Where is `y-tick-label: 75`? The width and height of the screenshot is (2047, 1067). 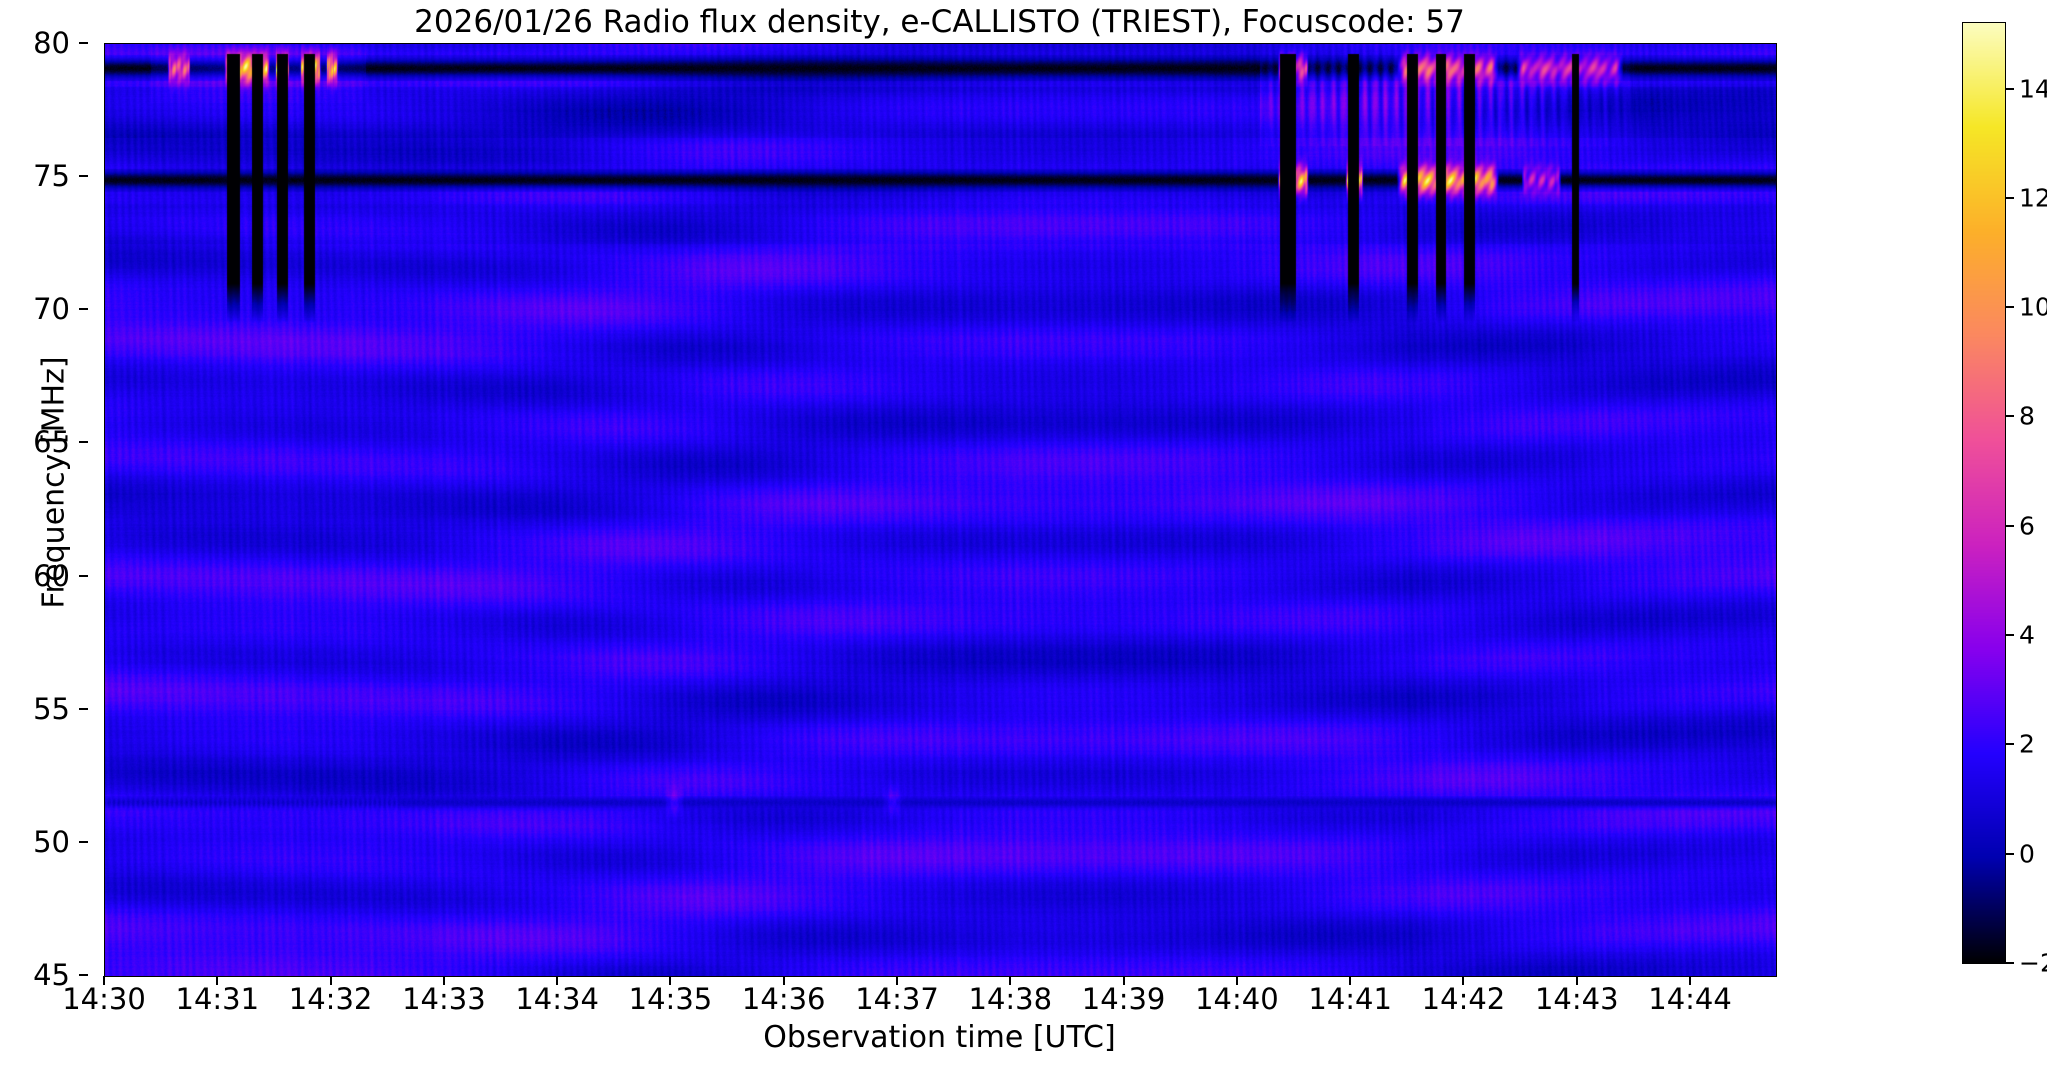 y-tick-label: 75 is located at coordinates (51, 176).